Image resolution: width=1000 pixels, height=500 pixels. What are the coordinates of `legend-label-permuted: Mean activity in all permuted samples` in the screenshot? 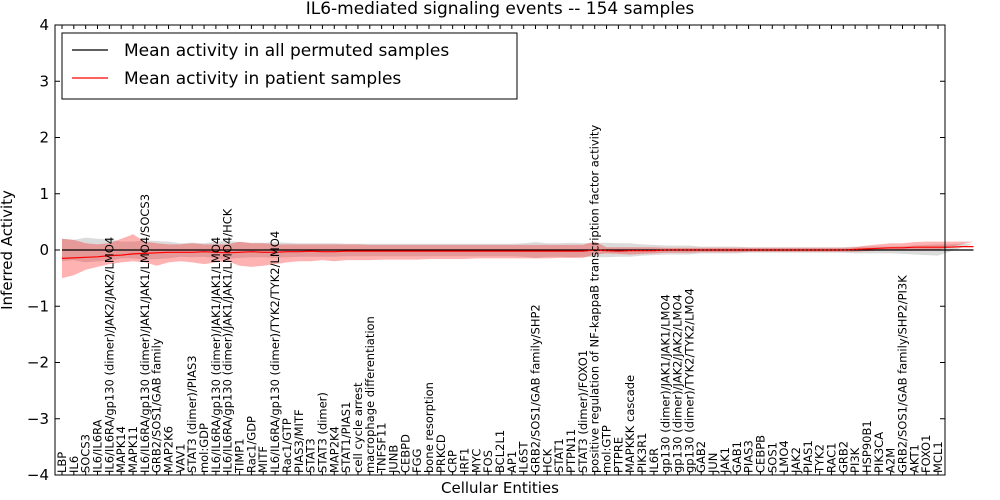 It's located at (286, 51).